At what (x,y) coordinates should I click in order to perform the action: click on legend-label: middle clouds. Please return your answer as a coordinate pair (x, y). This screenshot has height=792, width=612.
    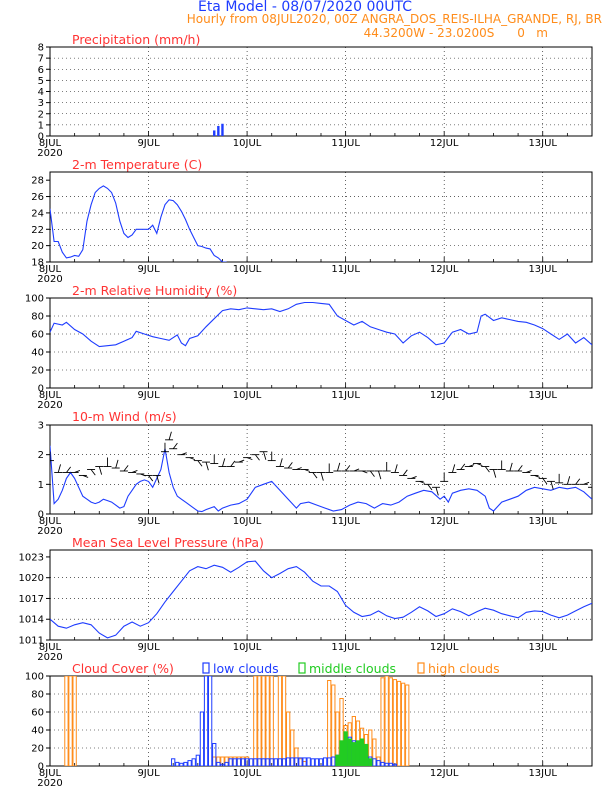
    Looking at the image, I should click on (352, 668).